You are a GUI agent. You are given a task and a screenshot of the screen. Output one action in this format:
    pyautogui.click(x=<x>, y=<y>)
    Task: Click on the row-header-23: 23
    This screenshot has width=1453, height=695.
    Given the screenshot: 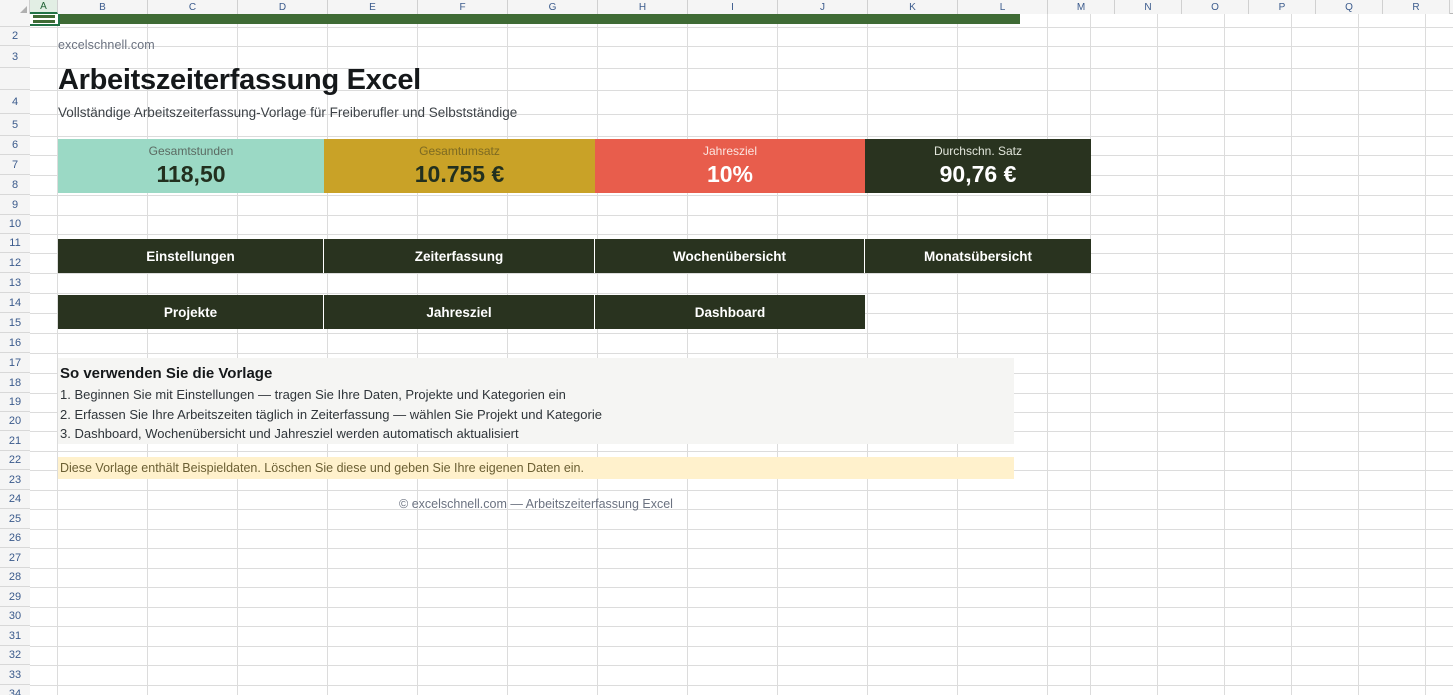 What is the action you would take?
    pyautogui.click(x=15, y=480)
    